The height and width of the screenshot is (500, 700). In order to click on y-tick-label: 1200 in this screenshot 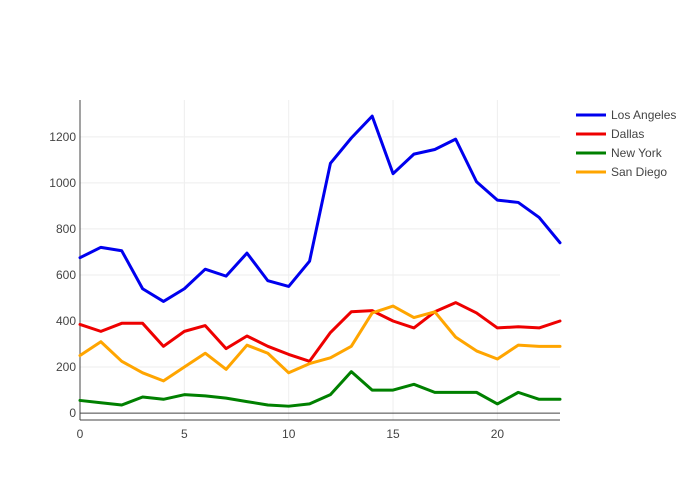, I will do `click(62, 137)`.